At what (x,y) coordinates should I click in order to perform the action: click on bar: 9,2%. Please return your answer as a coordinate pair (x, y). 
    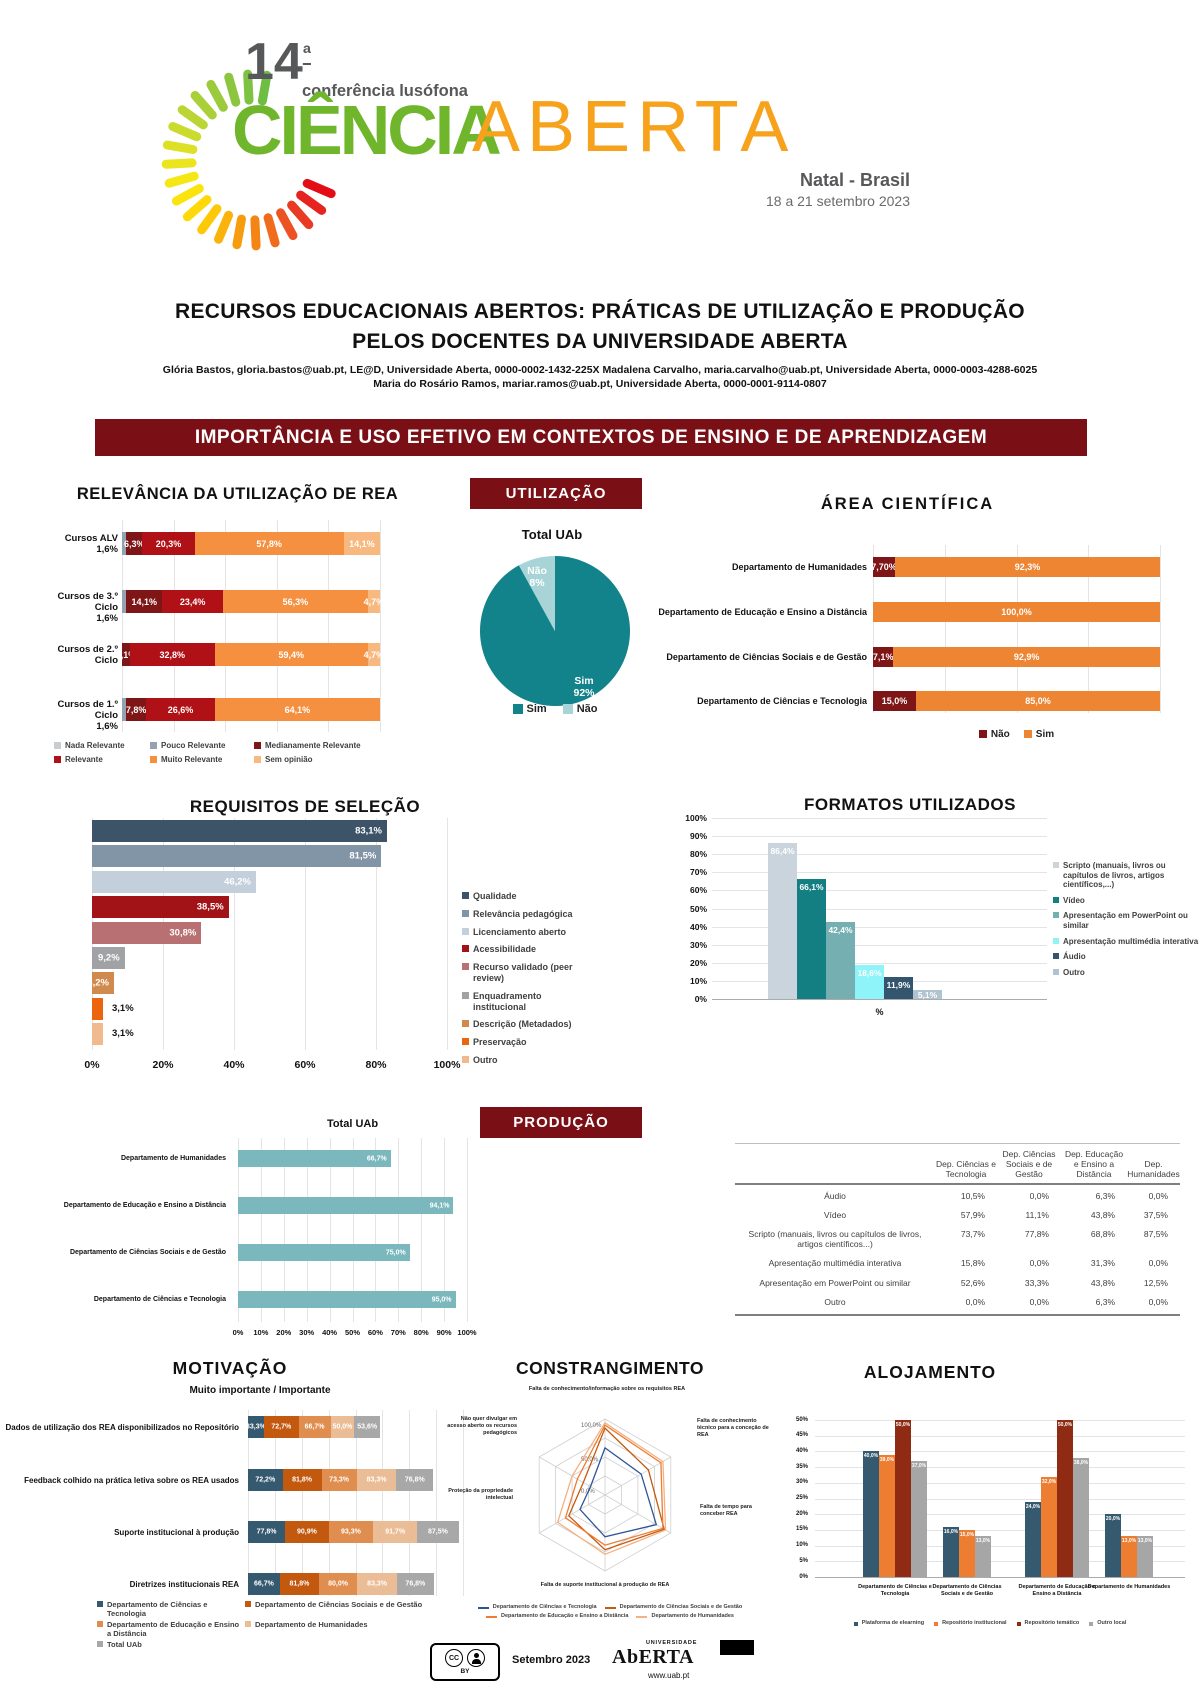
    Looking at the image, I should click on (108, 958).